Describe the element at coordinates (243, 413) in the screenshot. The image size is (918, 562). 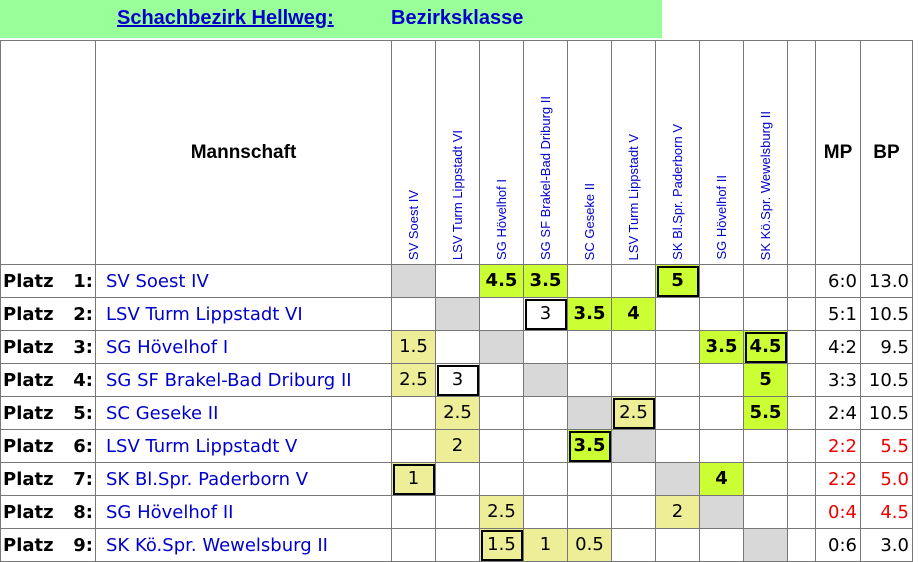
I see `team-name-link: SC Geseke II` at that location.